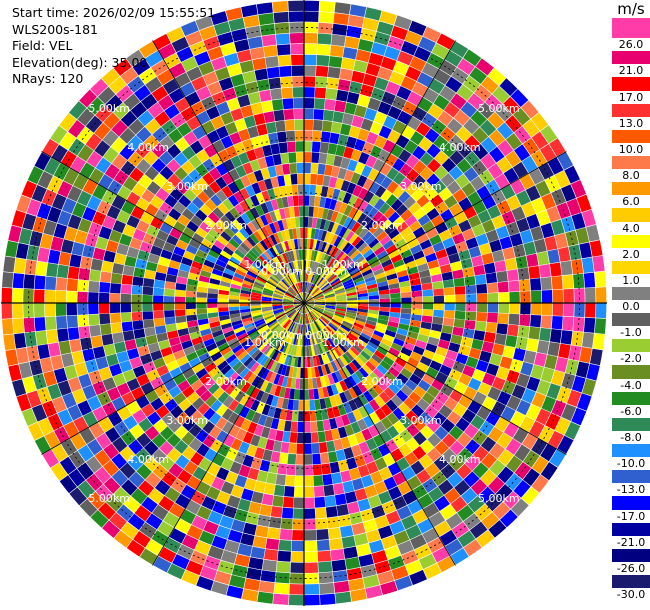  I want to click on colorbar-tick-label: -10.0, so click(631, 464).